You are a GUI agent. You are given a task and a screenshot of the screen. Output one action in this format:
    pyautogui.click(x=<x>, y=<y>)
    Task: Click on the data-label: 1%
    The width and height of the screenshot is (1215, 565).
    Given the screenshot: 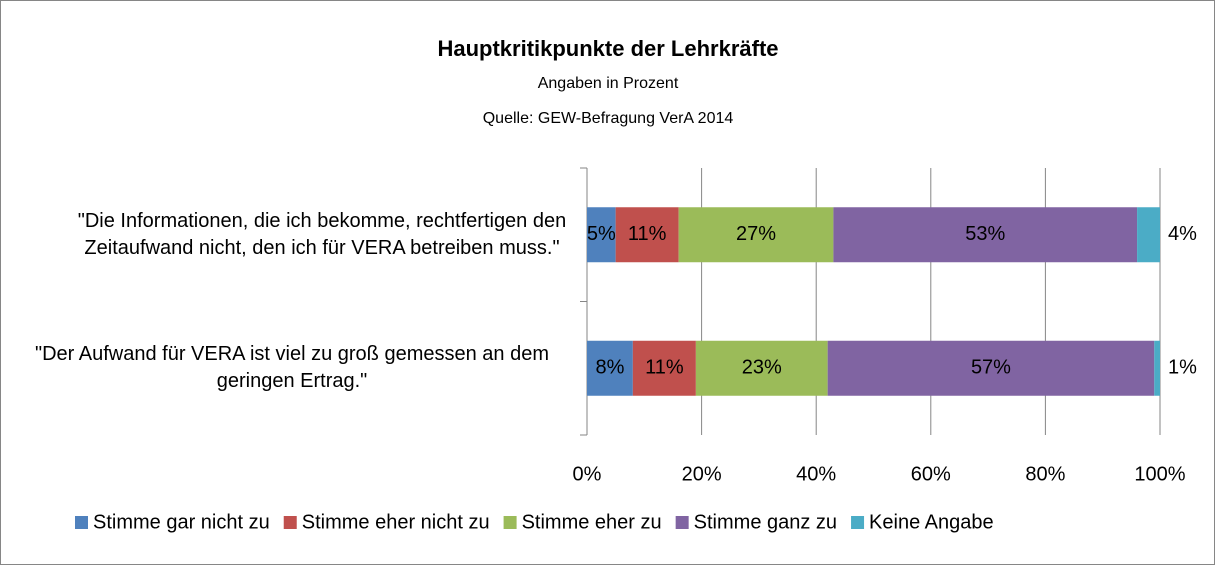 What is the action you would take?
    pyautogui.click(x=1182, y=368)
    